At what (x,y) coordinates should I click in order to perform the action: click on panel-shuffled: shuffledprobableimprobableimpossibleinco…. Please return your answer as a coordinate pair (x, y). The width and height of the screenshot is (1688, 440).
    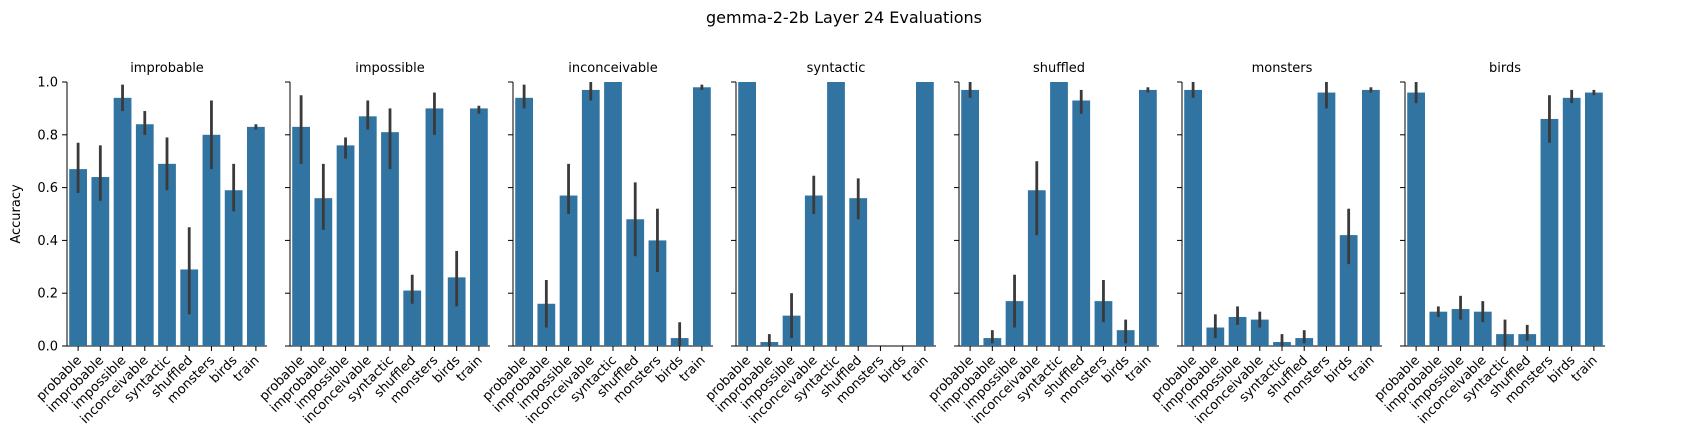
    Looking at the image, I should click on (1042, 244).